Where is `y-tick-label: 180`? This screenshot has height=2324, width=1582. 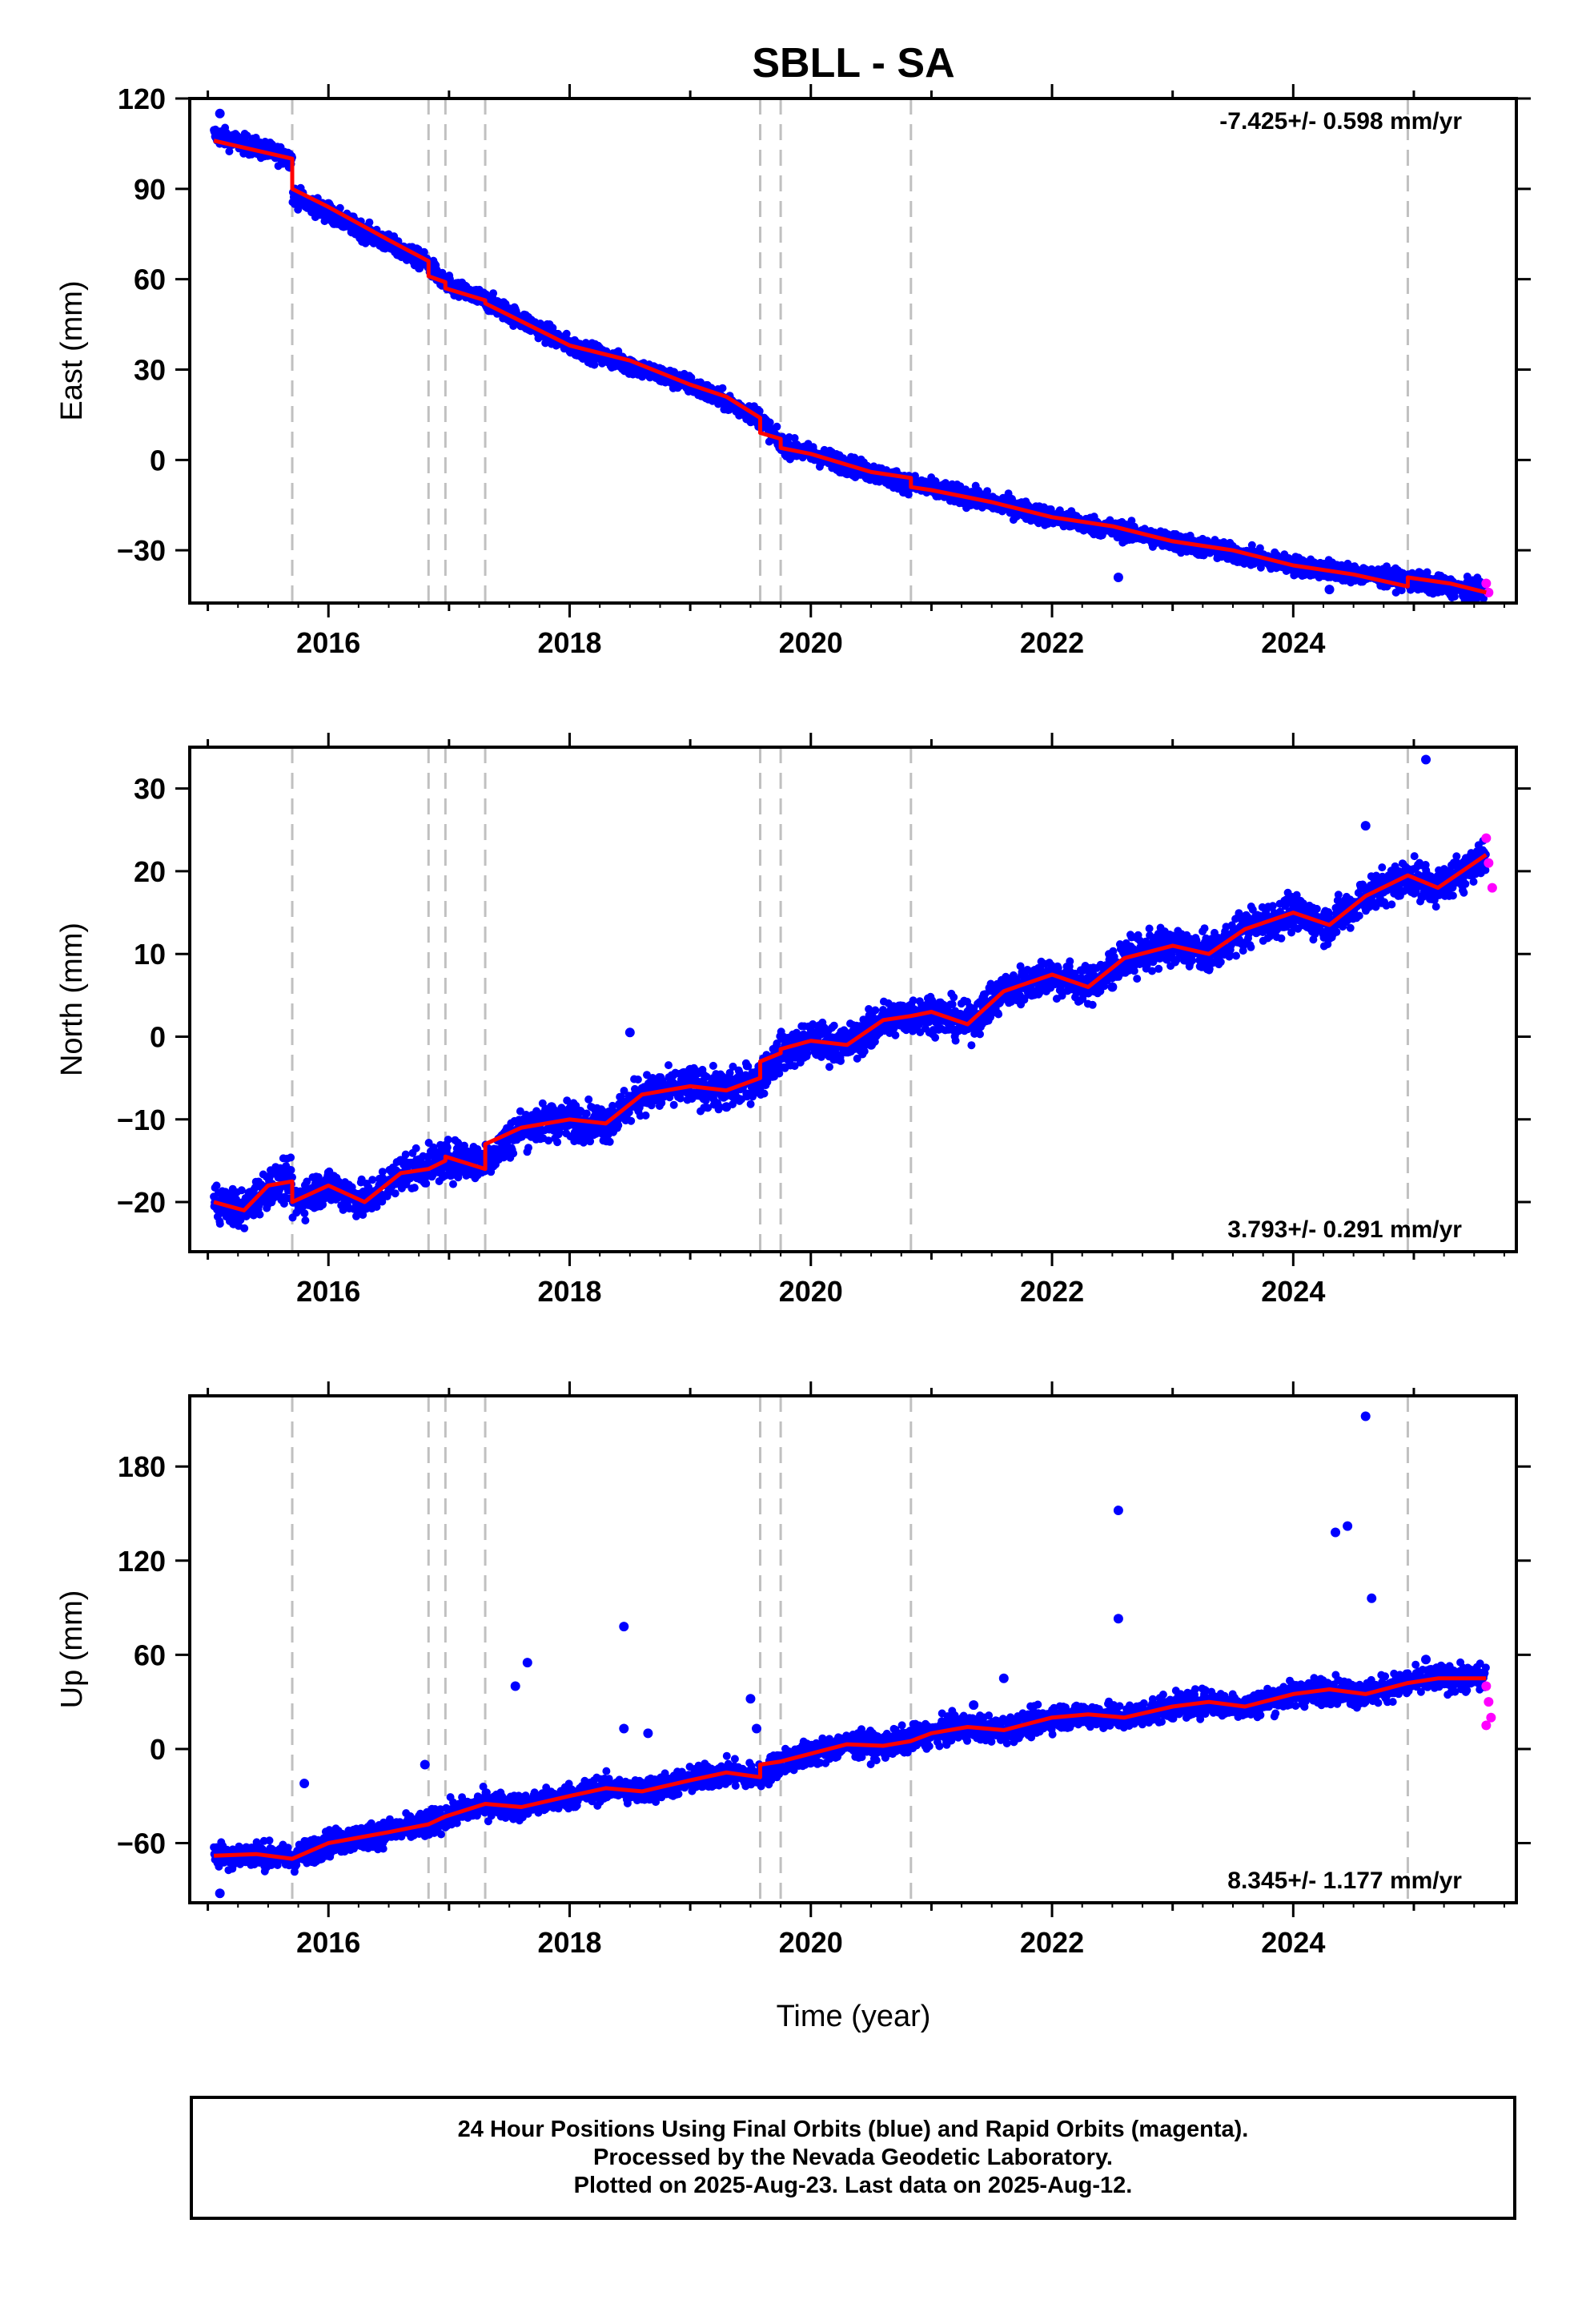
y-tick-label: 180 is located at coordinates (142, 1466).